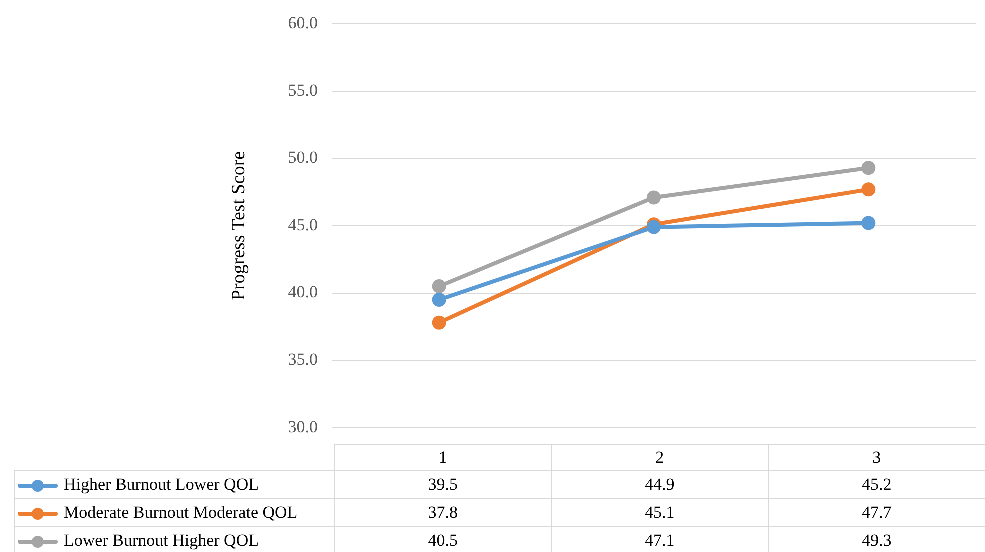 The height and width of the screenshot is (552, 985). What do you see at coordinates (443, 457) in the screenshot?
I see `x-tick-label: 1` at bounding box center [443, 457].